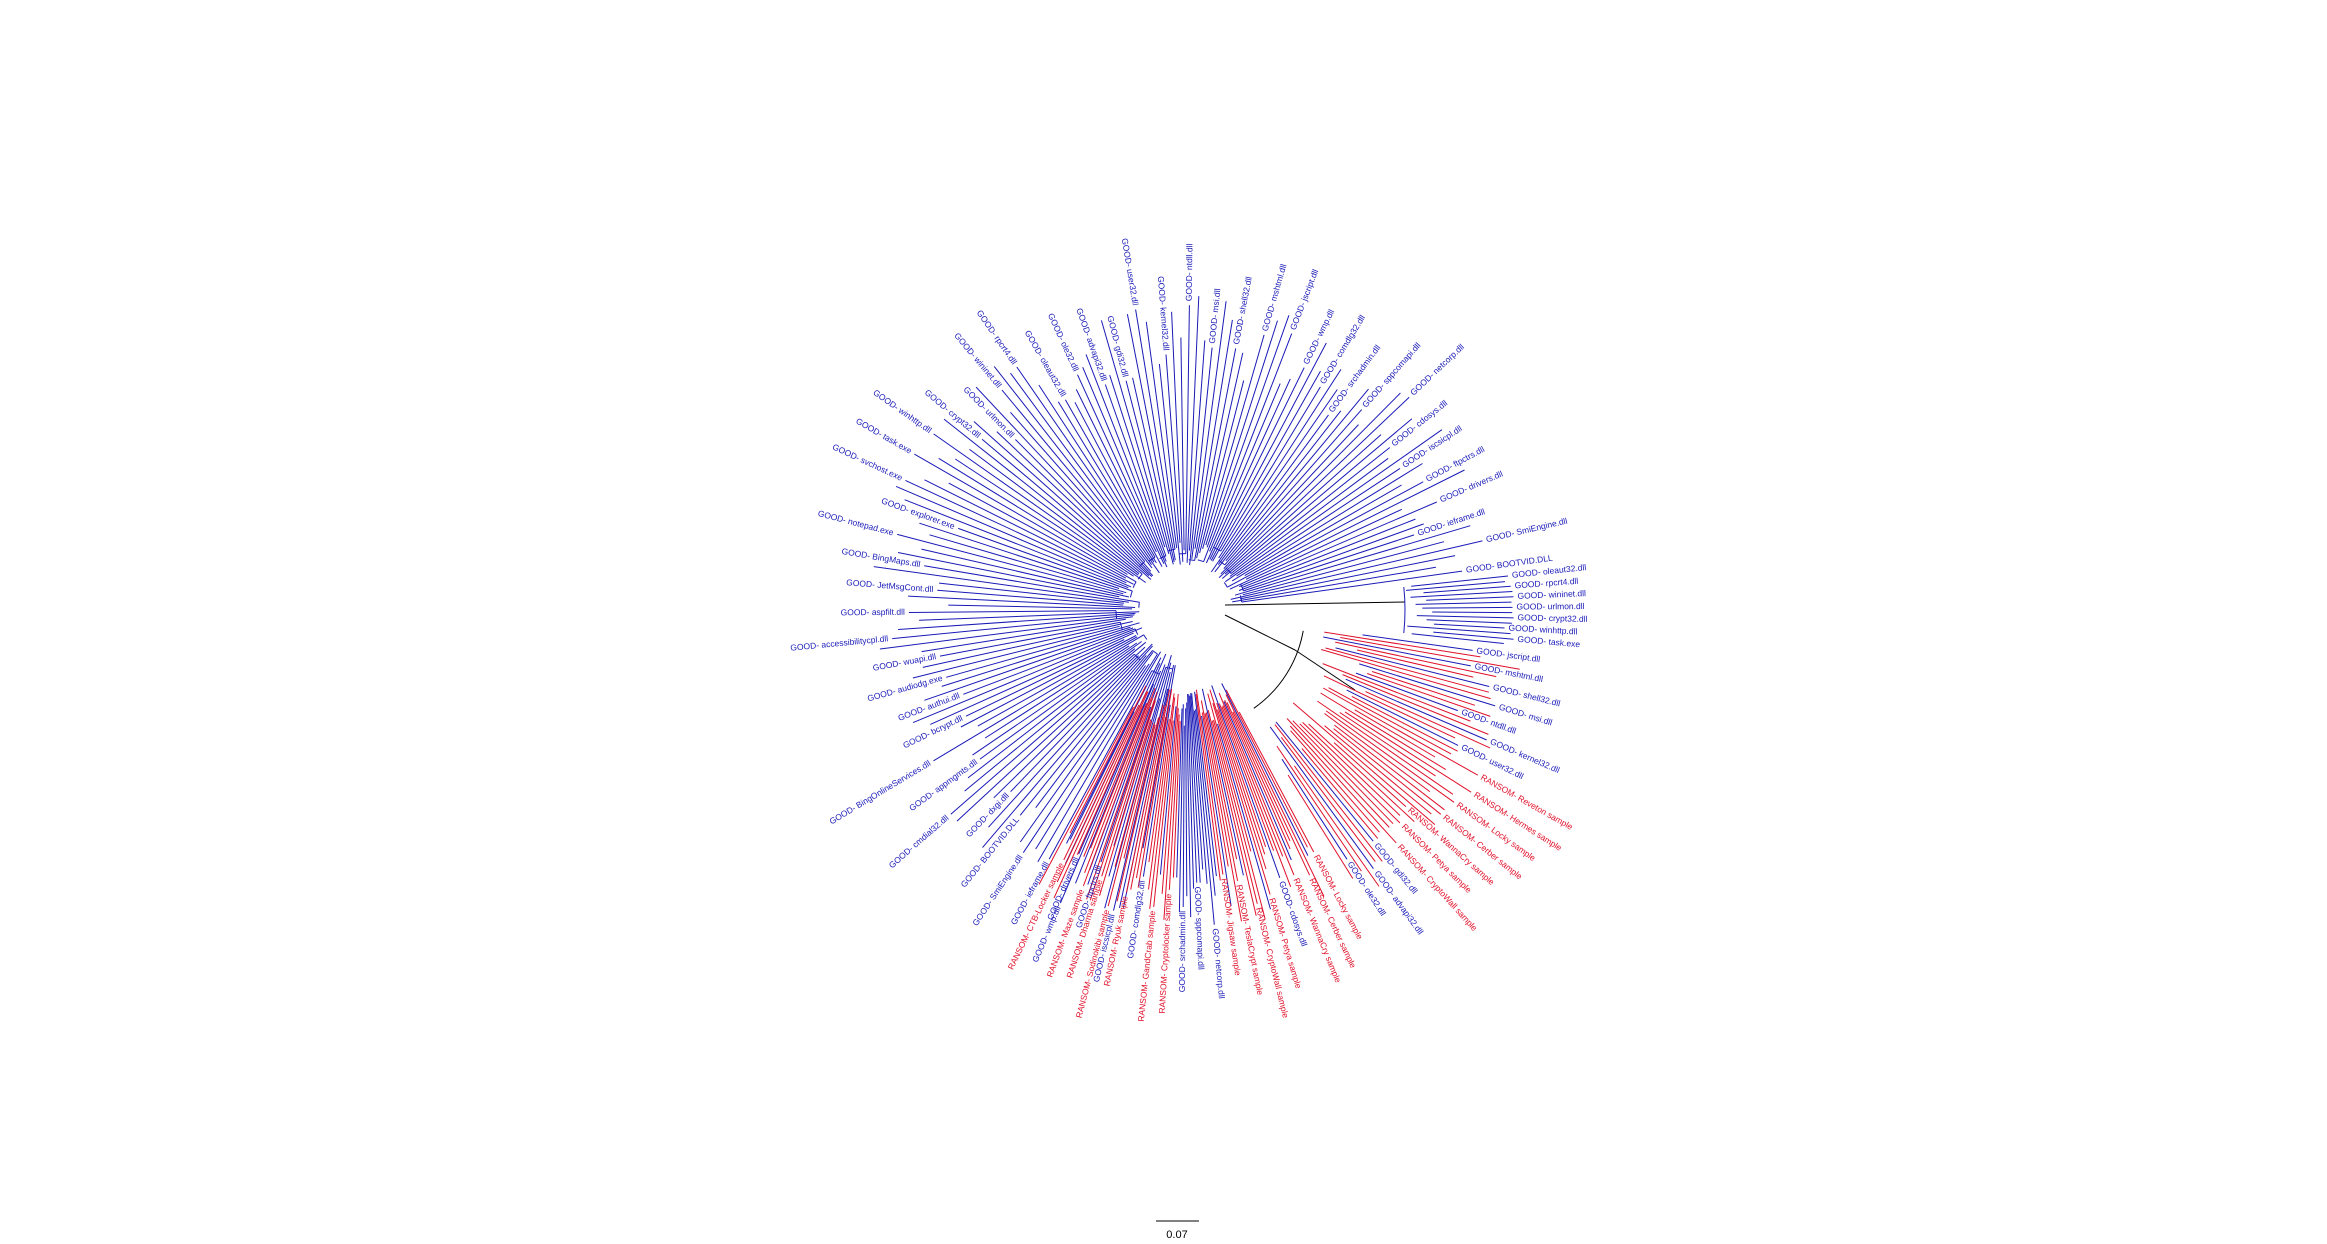 The image size is (2327, 1244). I want to click on good-leaf-label: GOOD- drivers.dll, so click(1471, 486).